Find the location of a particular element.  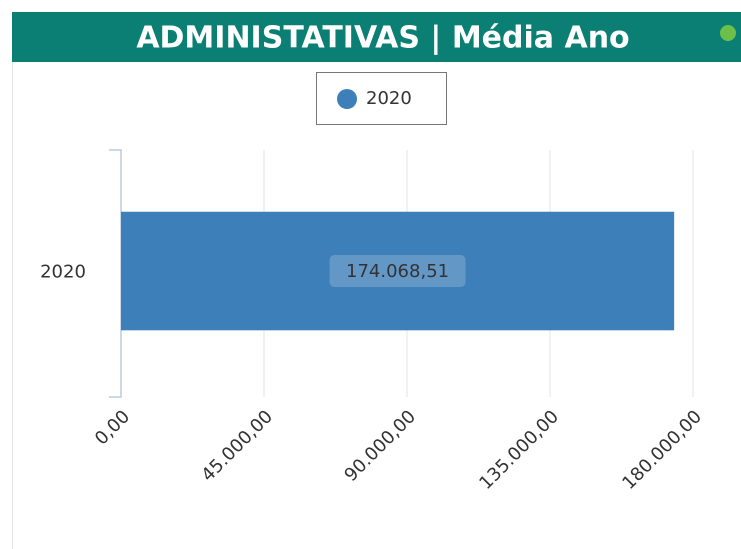

chart-title: ADMINISTATIVAS | Média Ano is located at coordinates (382, 38).